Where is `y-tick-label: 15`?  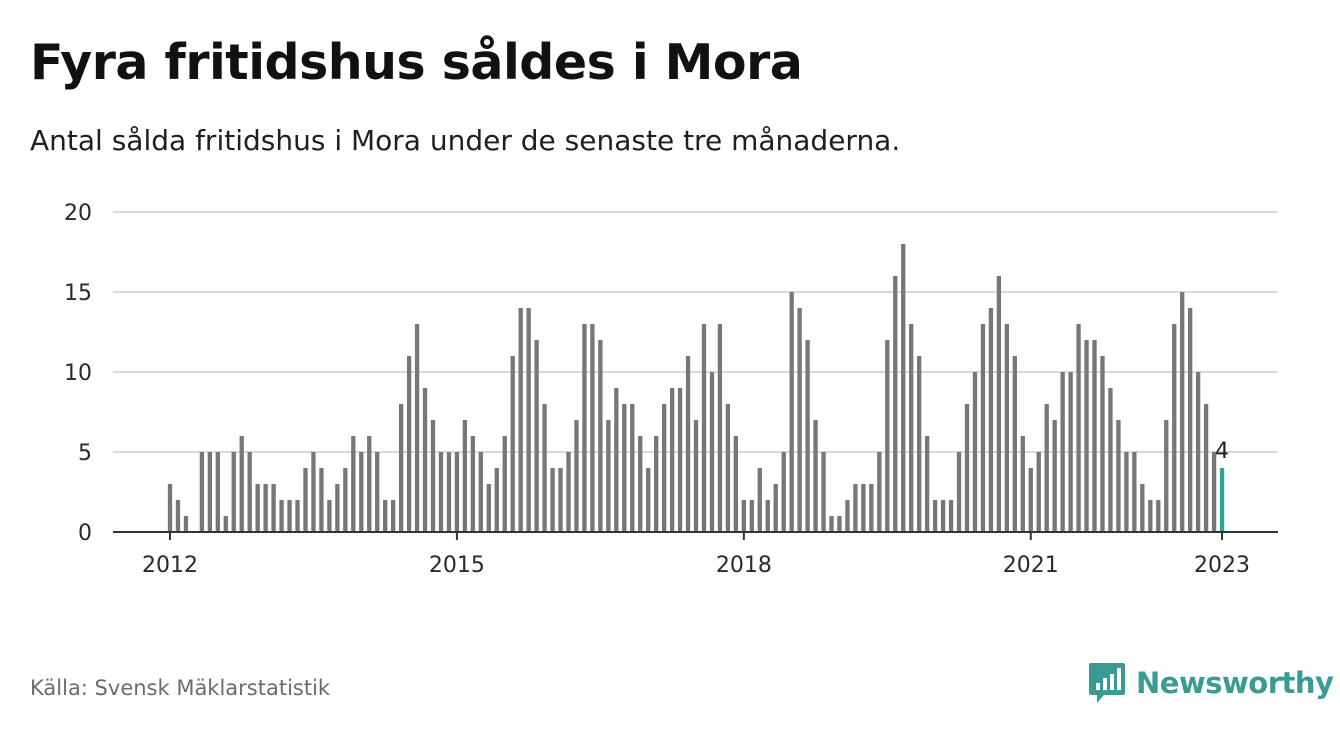
y-tick-label: 15 is located at coordinates (78, 293).